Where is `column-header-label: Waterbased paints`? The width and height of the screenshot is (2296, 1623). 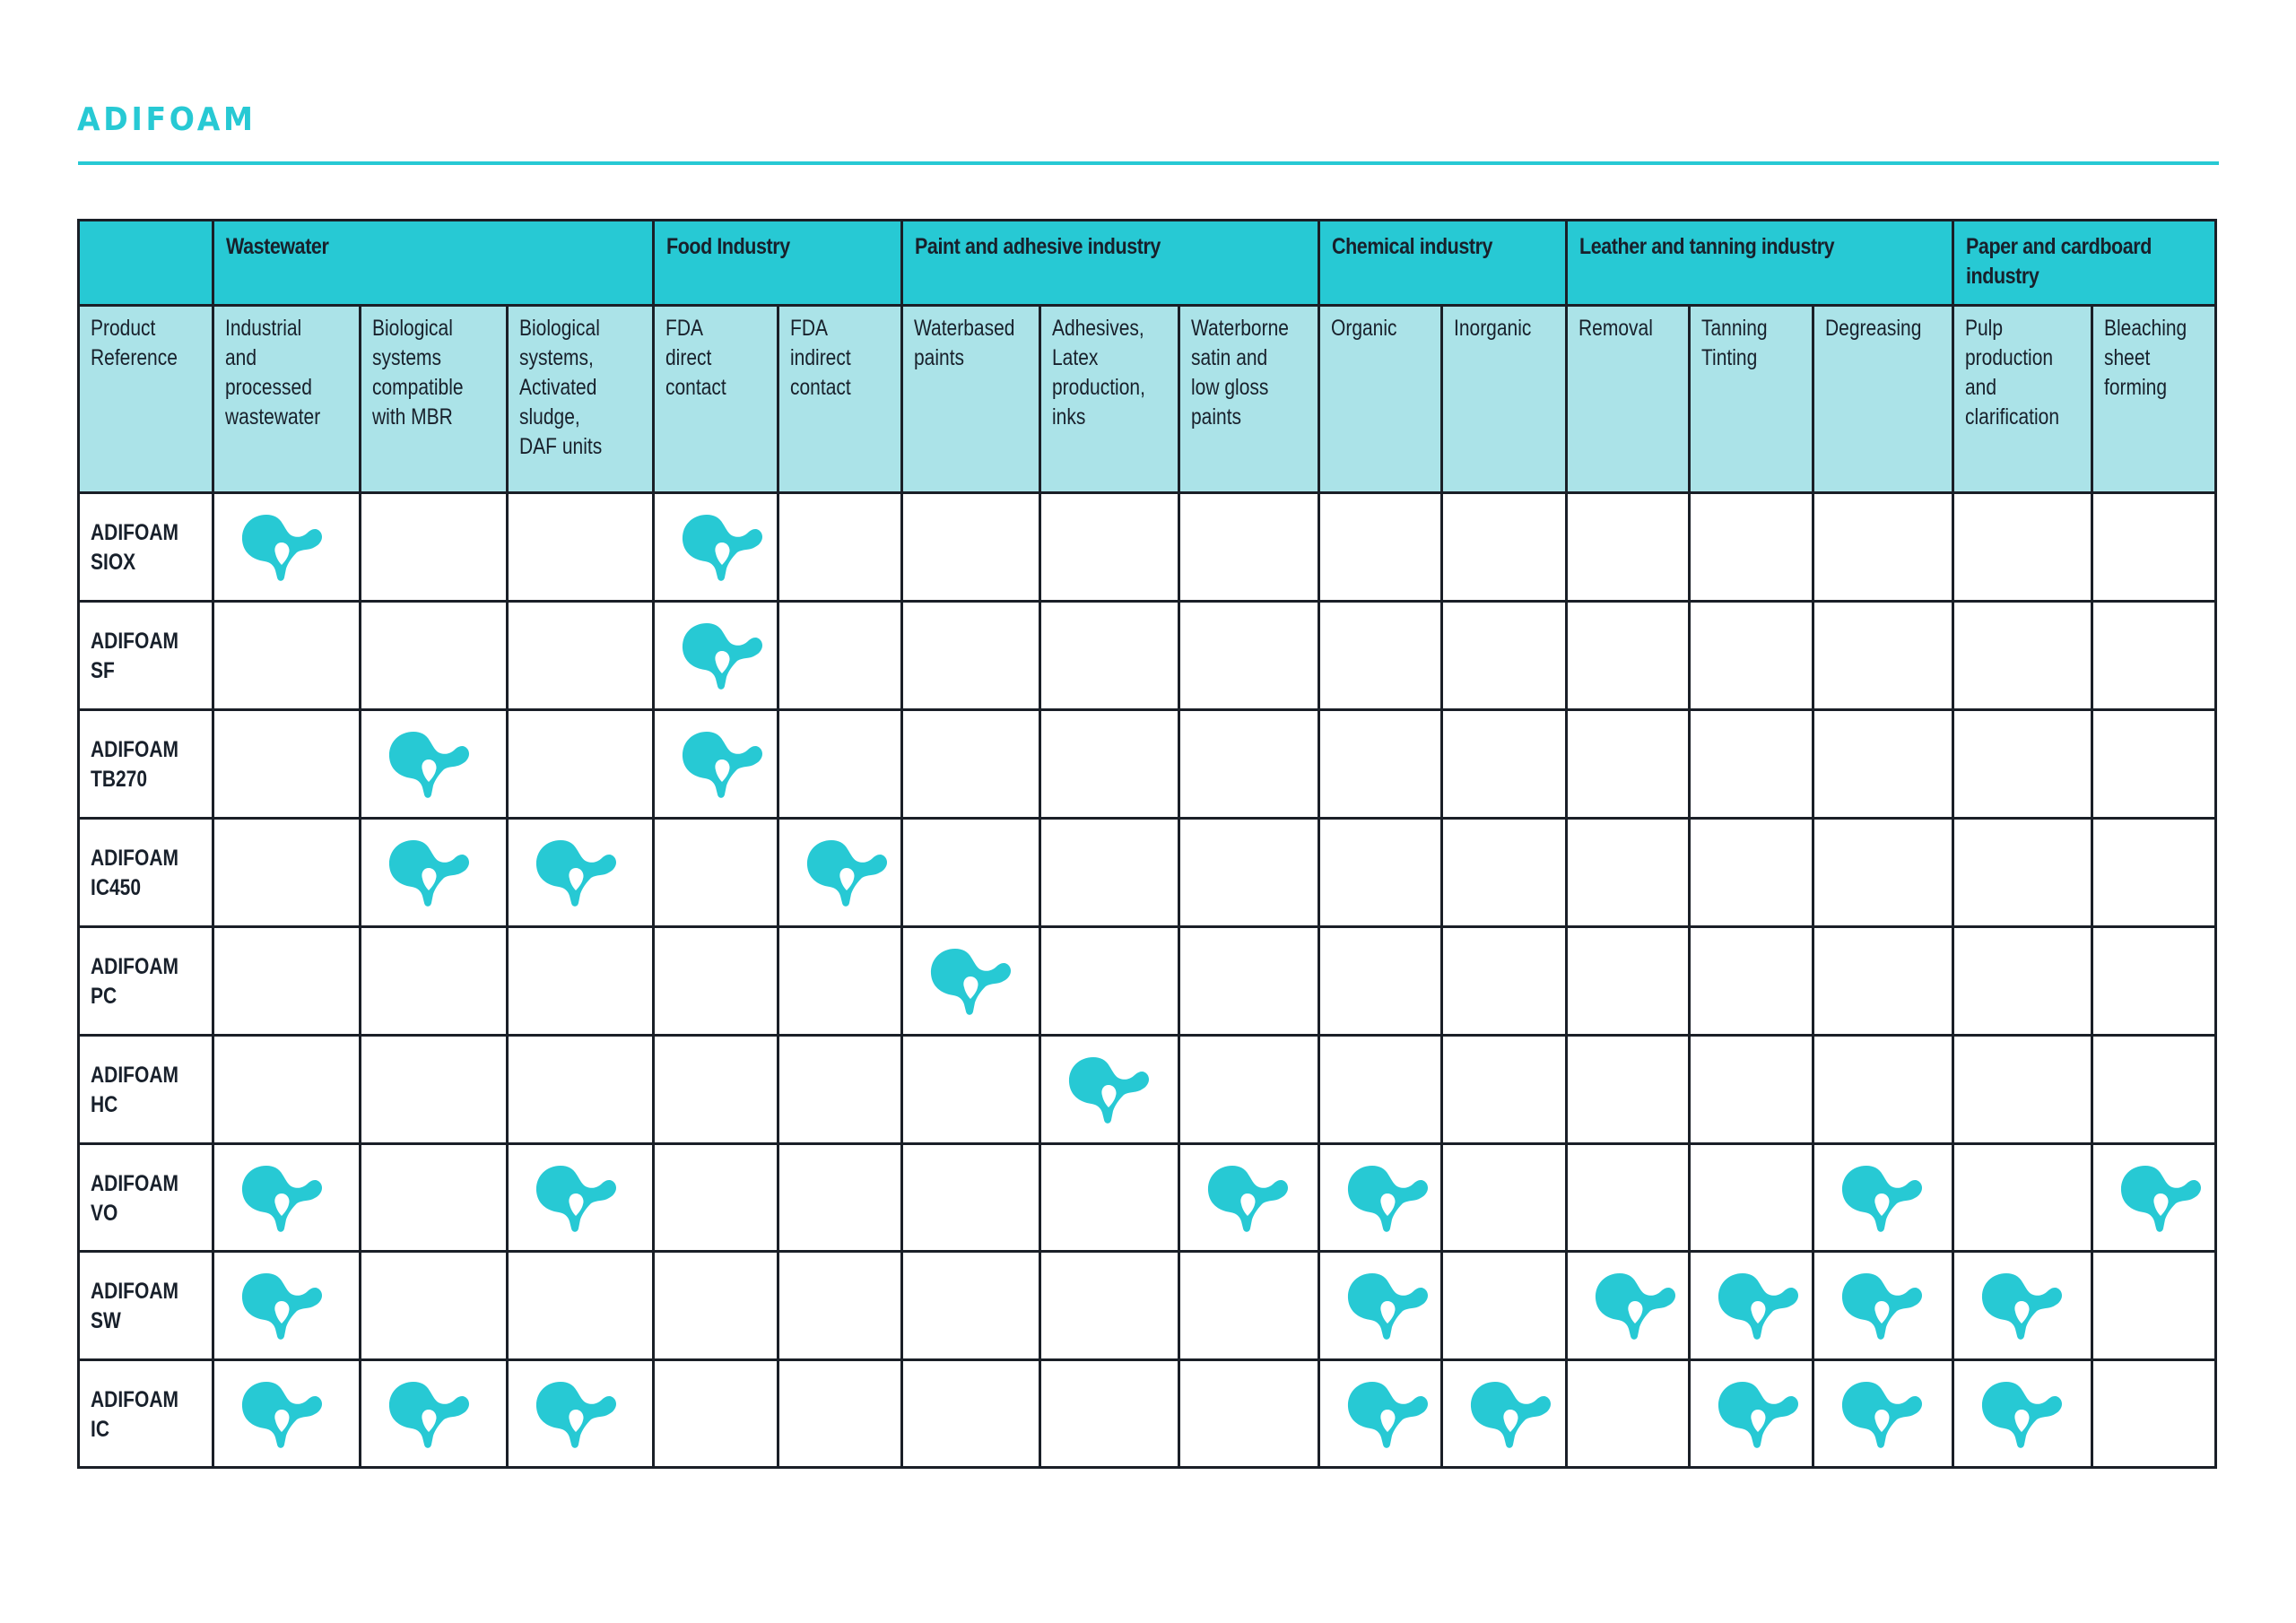
column-header-label: Waterbased paints is located at coordinates (963, 342).